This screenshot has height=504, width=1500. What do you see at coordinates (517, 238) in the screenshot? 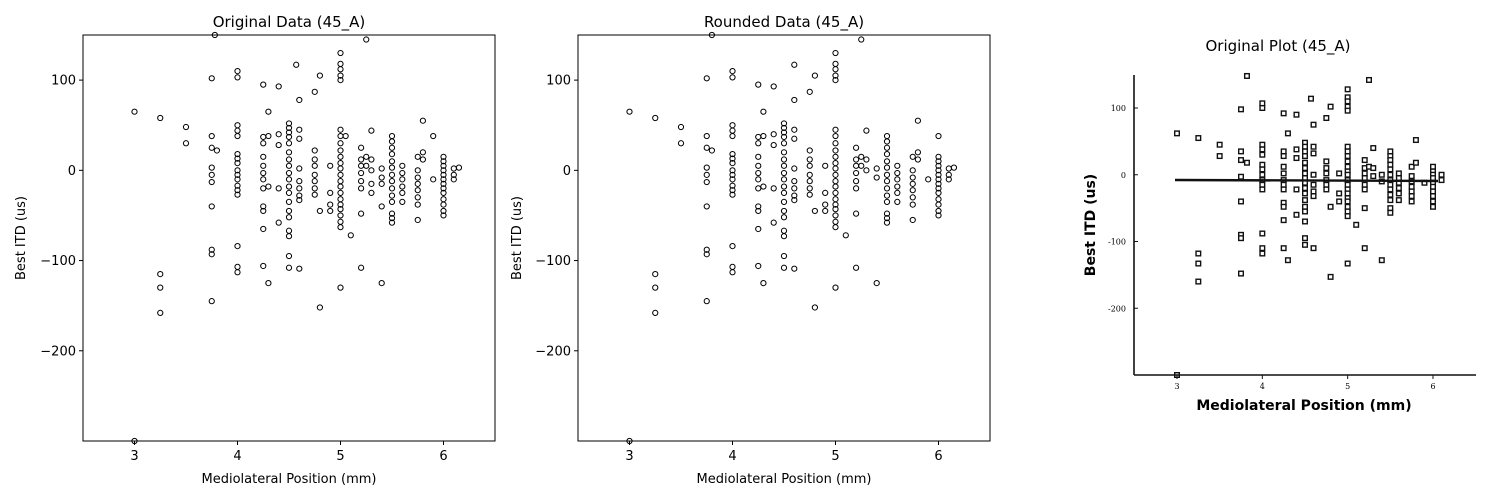
I see `y-axis-label: Best ITD (us)` at bounding box center [517, 238].